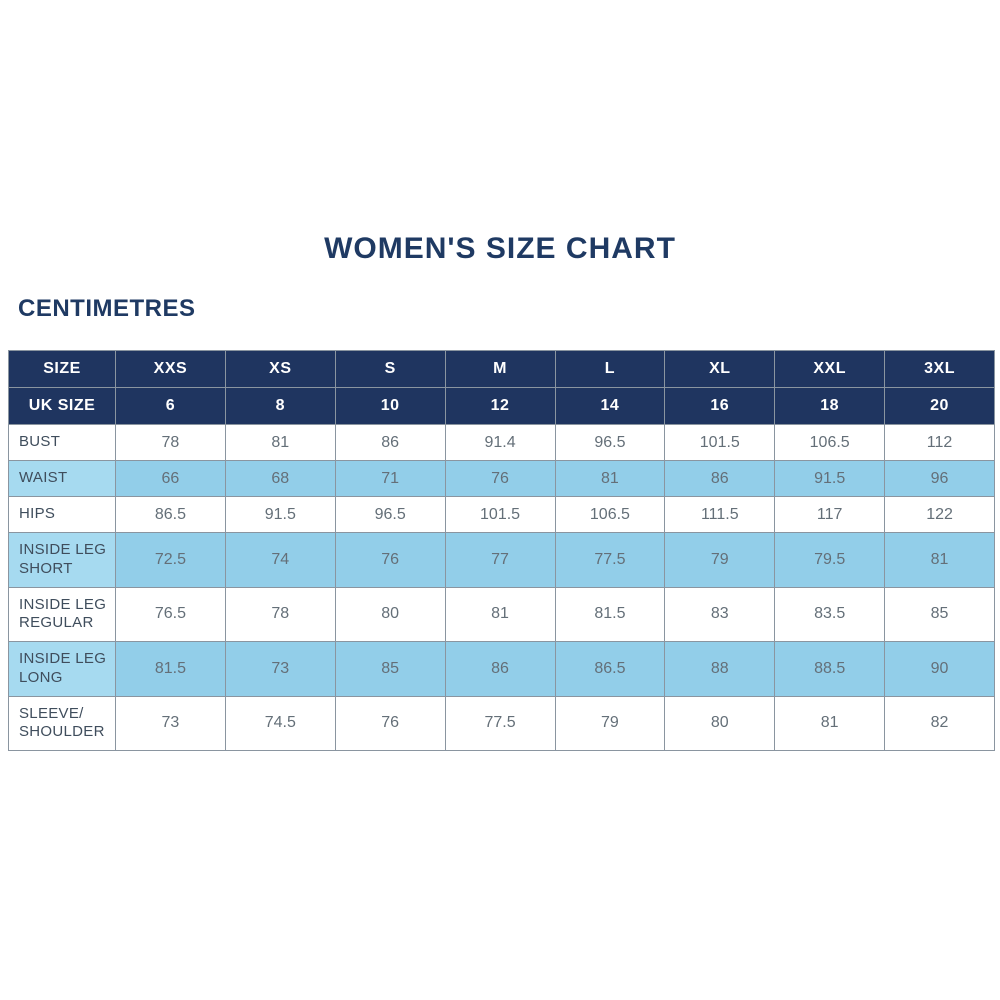  Describe the element at coordinates (170, 478) in the screenshot. I see `value-cell: 66` at that location.